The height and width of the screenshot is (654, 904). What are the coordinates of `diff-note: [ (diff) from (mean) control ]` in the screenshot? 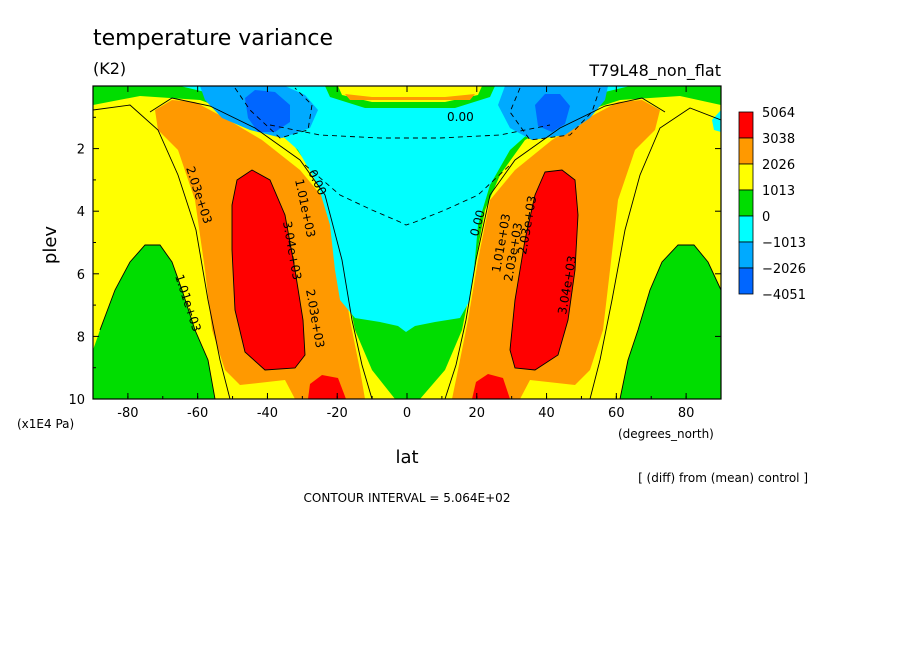 It's located at (723, 478).